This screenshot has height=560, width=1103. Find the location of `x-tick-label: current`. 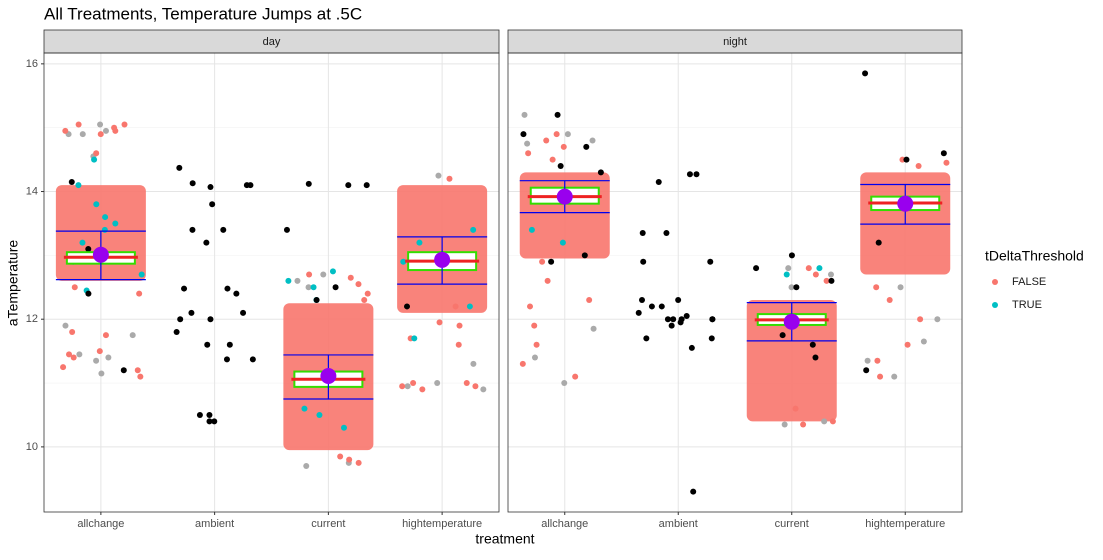

x-tick-label: current is located at coordinates (792, 524).